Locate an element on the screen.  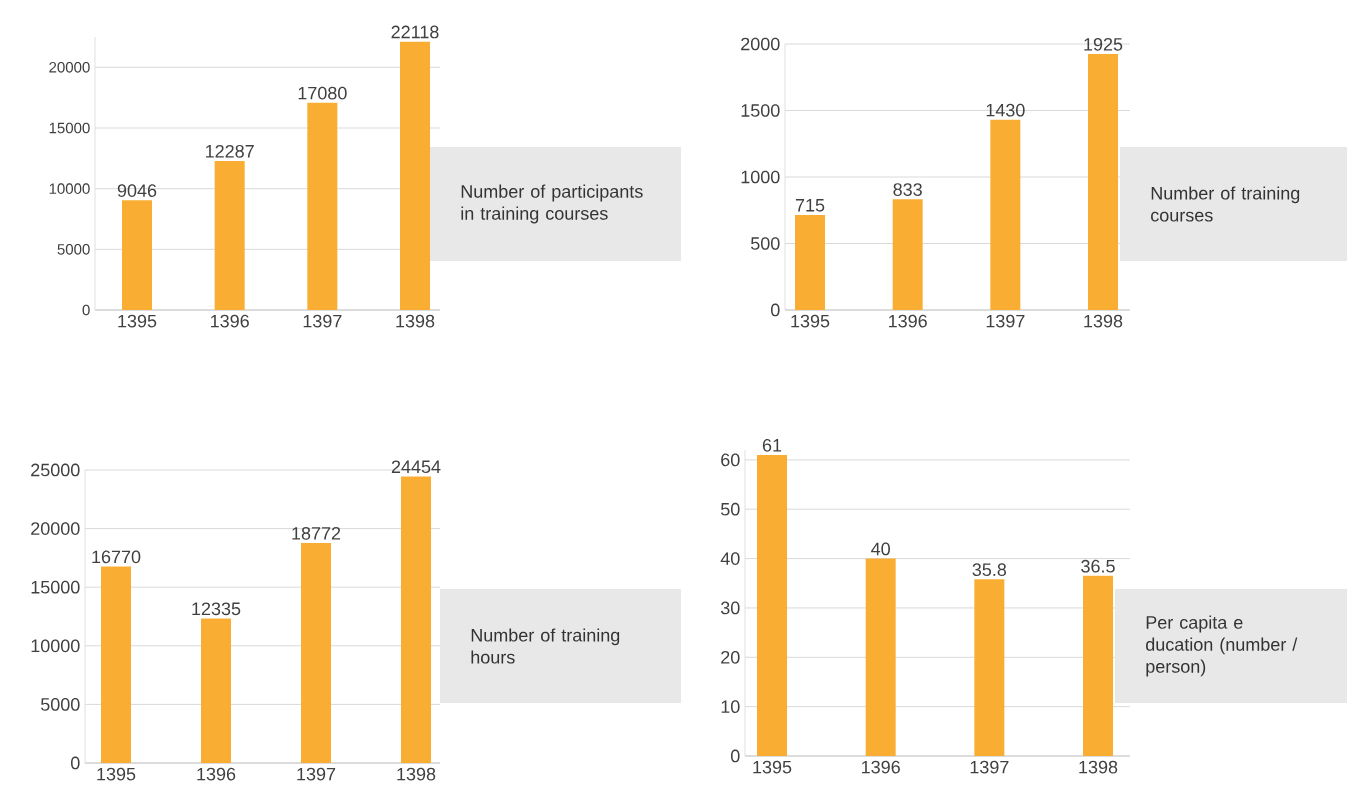
y-tick-label: 50 is located at coordinates (730, 509).